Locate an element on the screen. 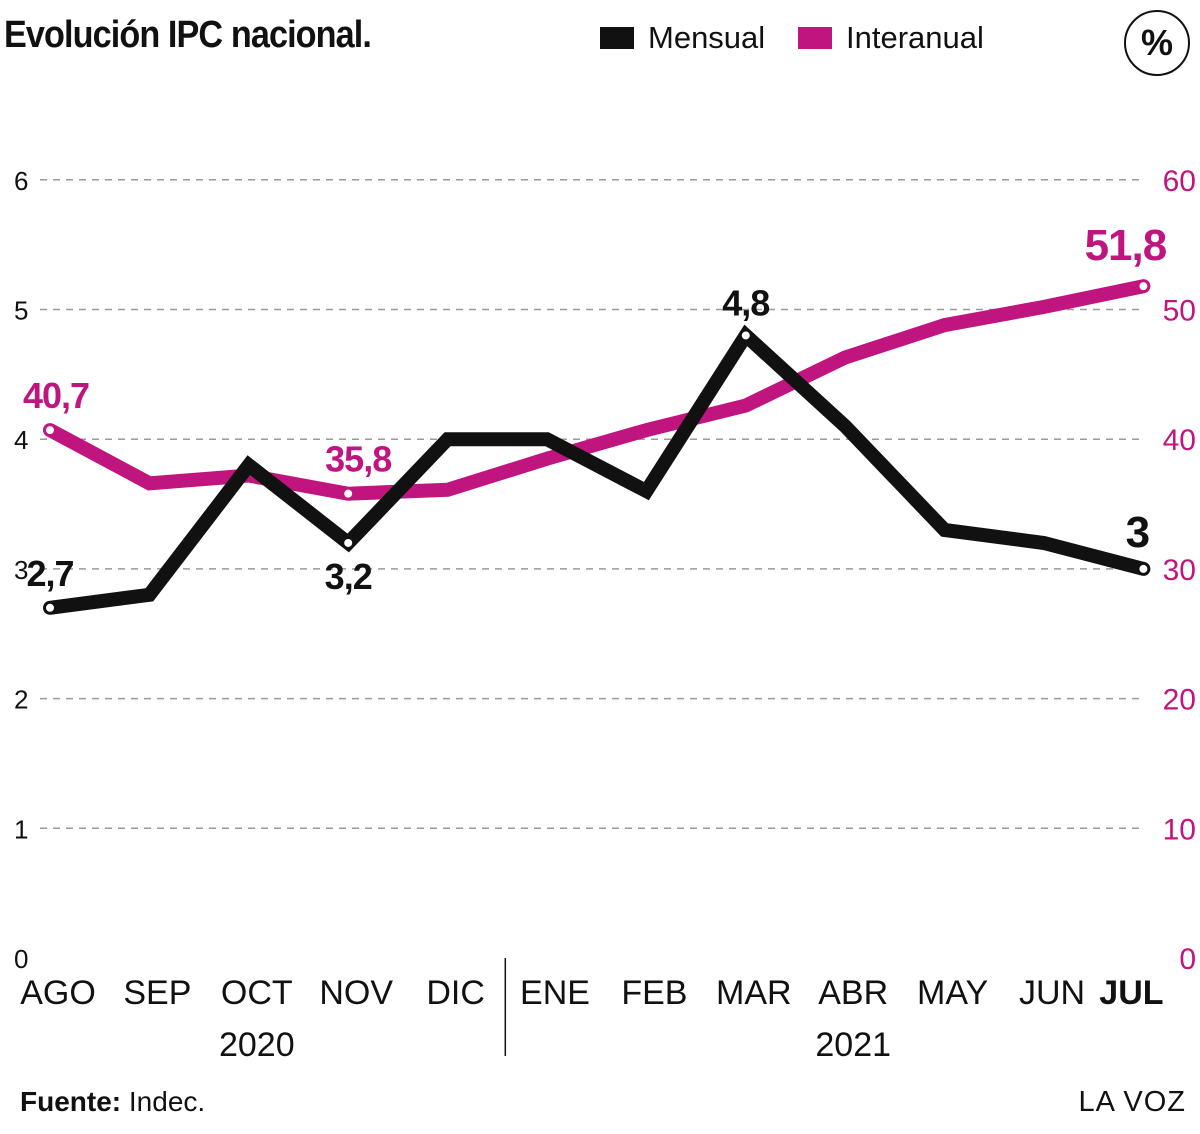 This screenshot has height=1134, width=1200. x-tick-label-sep: SEP is located at coordinates (157, 993).